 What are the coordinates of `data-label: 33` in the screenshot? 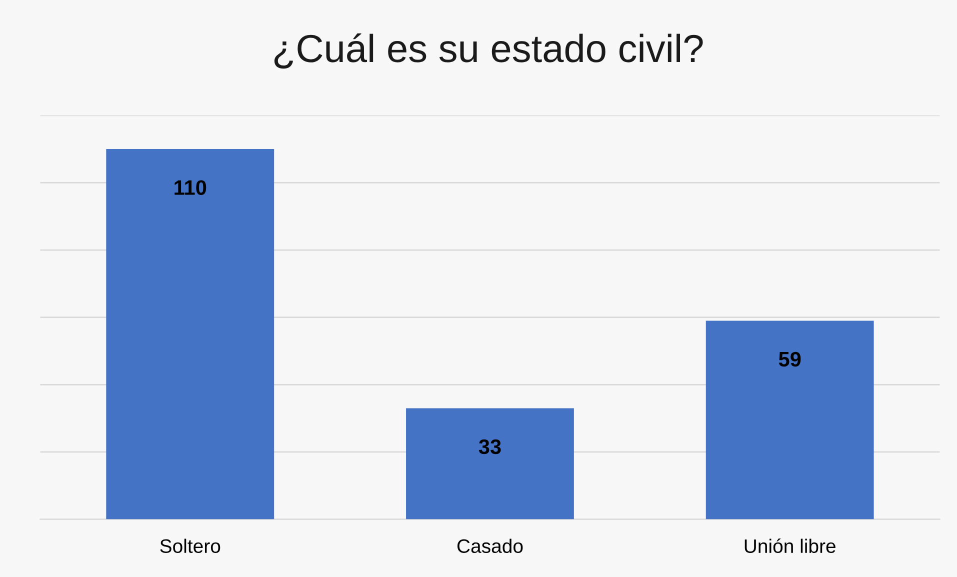 It's located at (489, 446).